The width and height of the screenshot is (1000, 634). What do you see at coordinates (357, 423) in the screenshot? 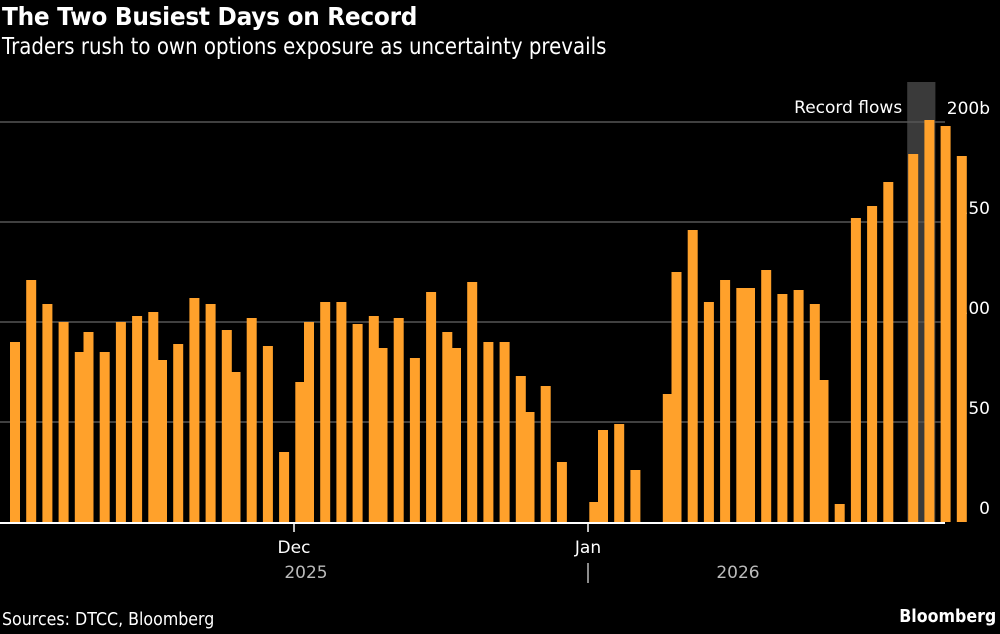
I see `bar-week5-day4` at bounding box center [357, 423].